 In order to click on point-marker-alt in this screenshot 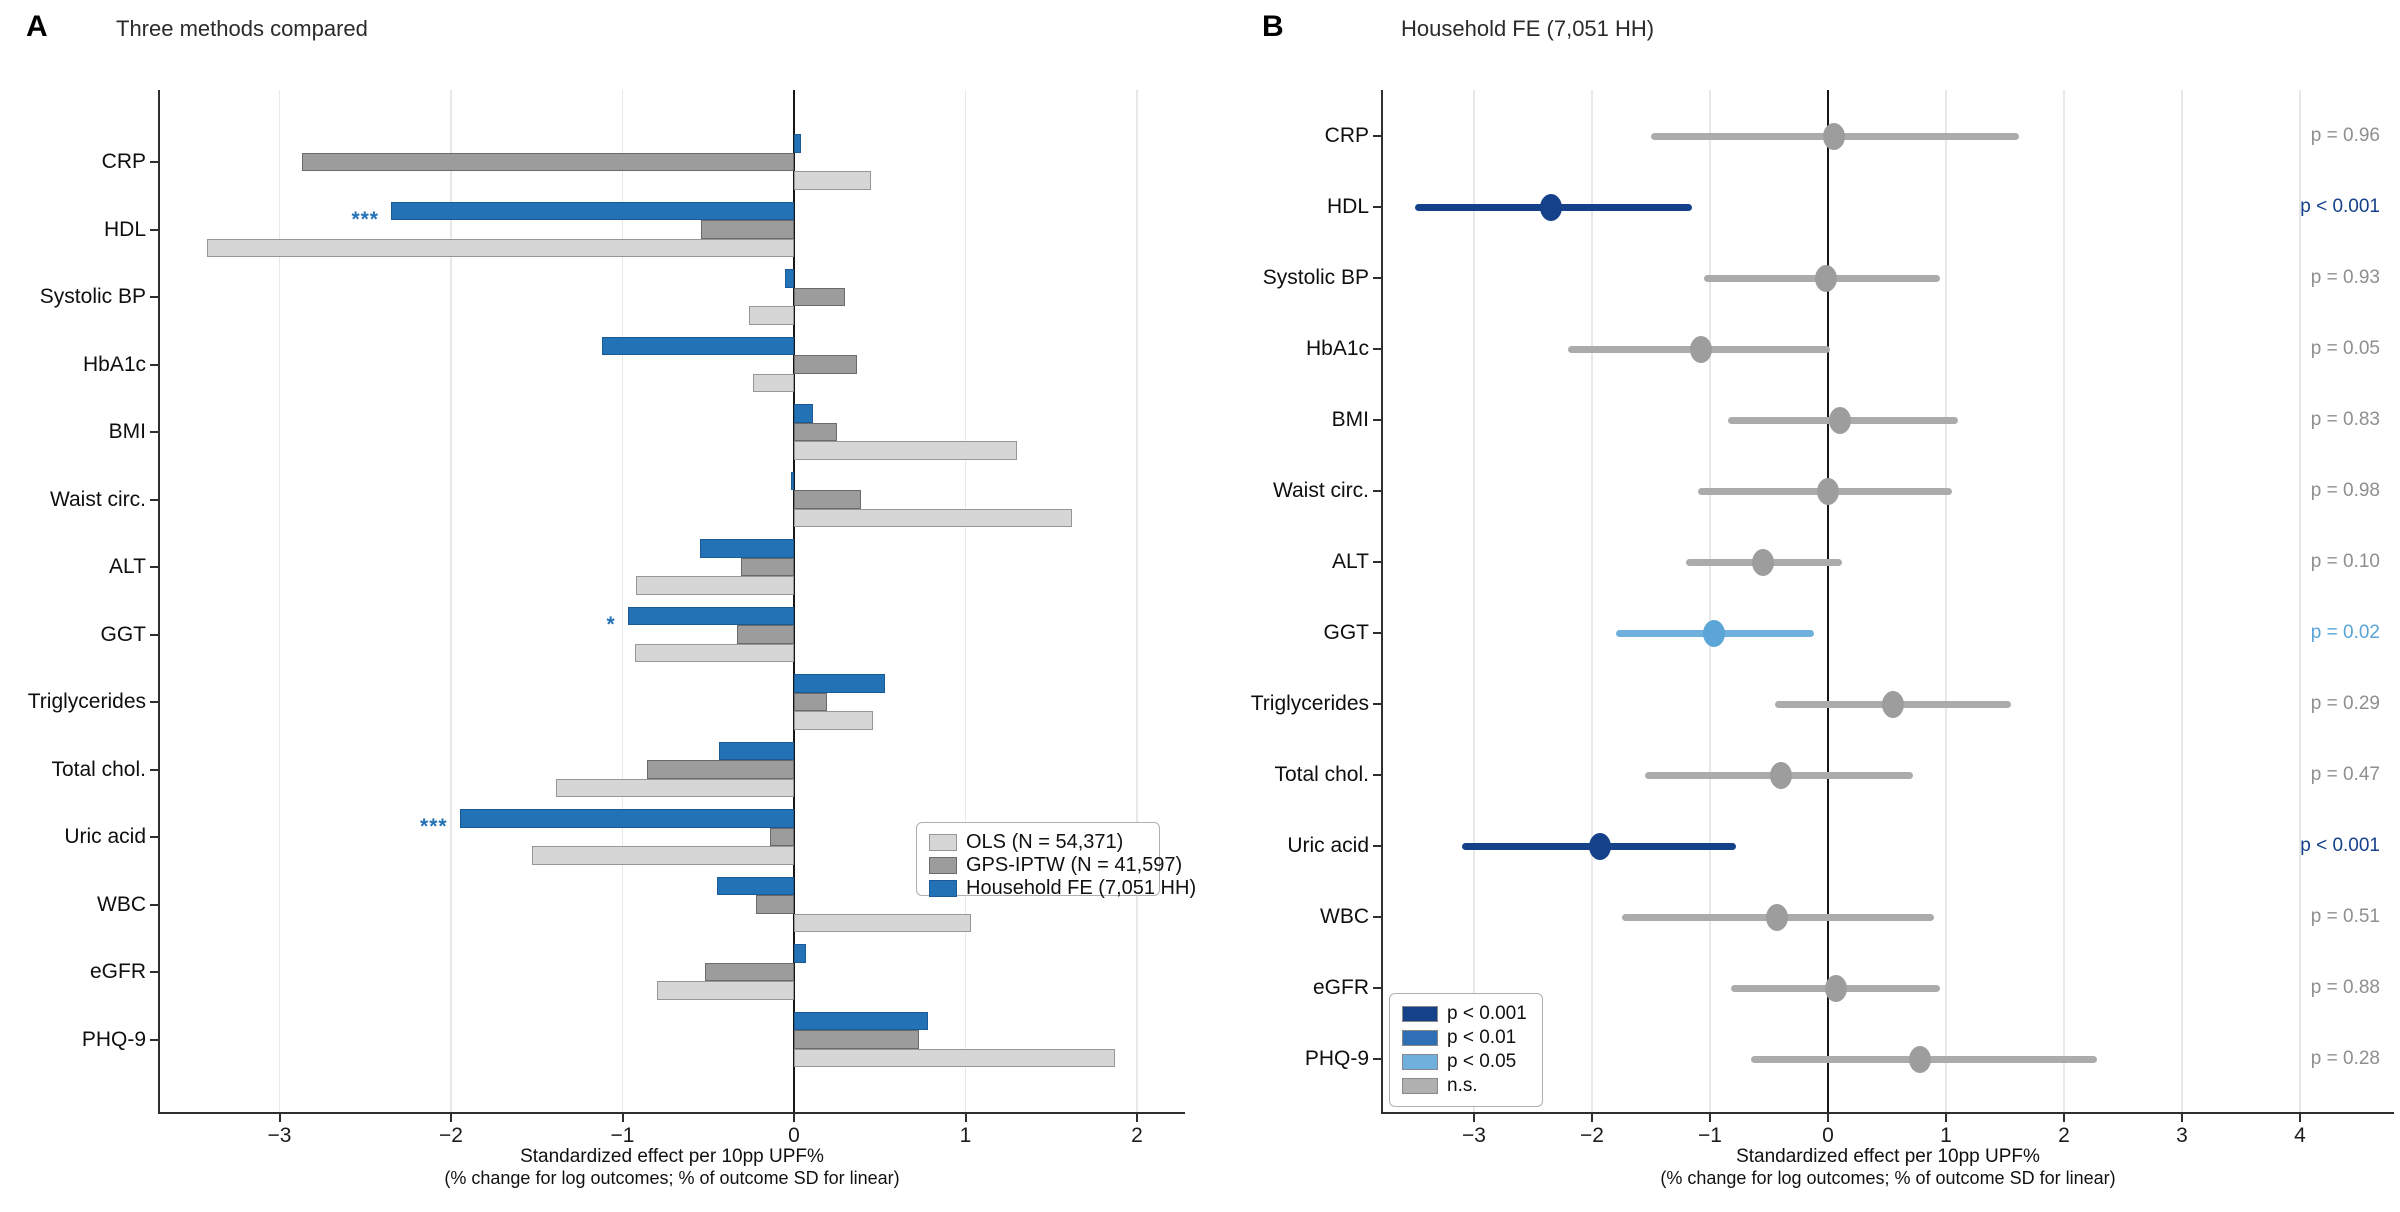, I will do `click(1763, 562)`.